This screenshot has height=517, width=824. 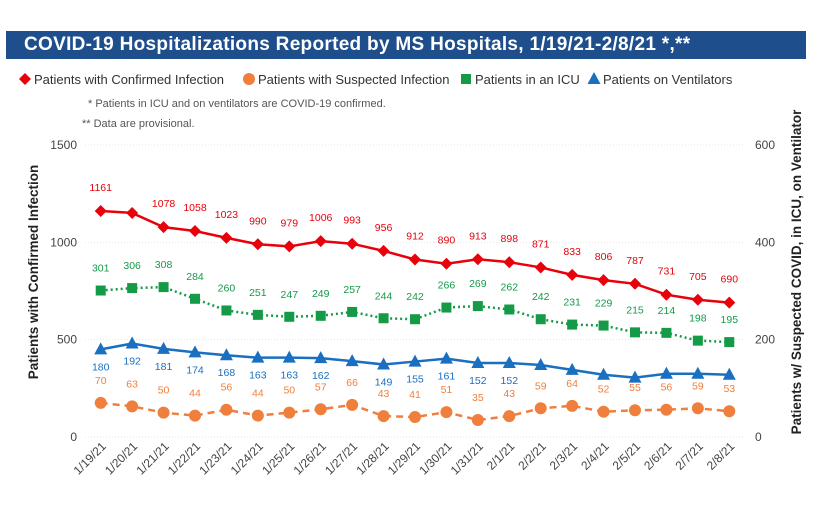 What do you see at coordinates (258, 394) in the screenshot?
I see `data-label-suspected: 44` at bounding box center [258, 394].